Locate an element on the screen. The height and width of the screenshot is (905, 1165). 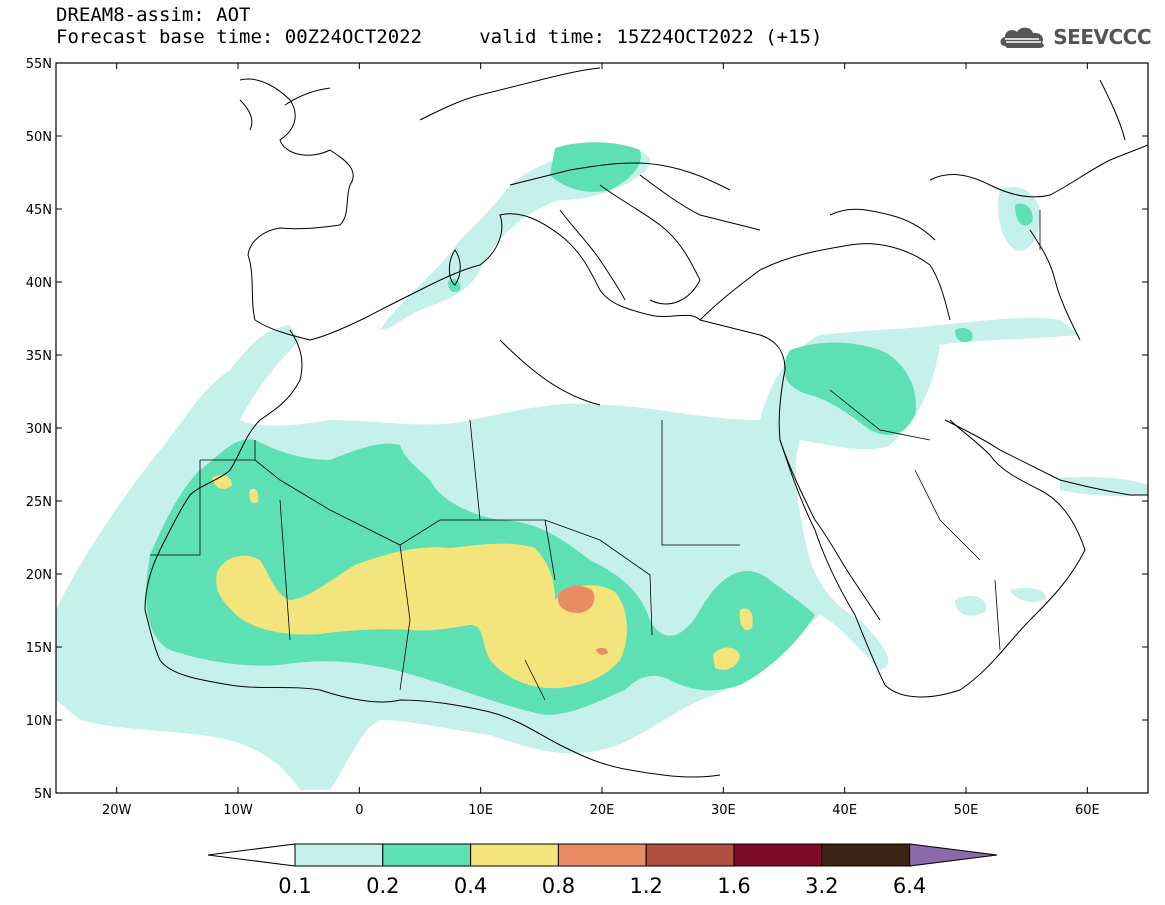
lat-label-5: 30N is located at coordinates (39, 429).